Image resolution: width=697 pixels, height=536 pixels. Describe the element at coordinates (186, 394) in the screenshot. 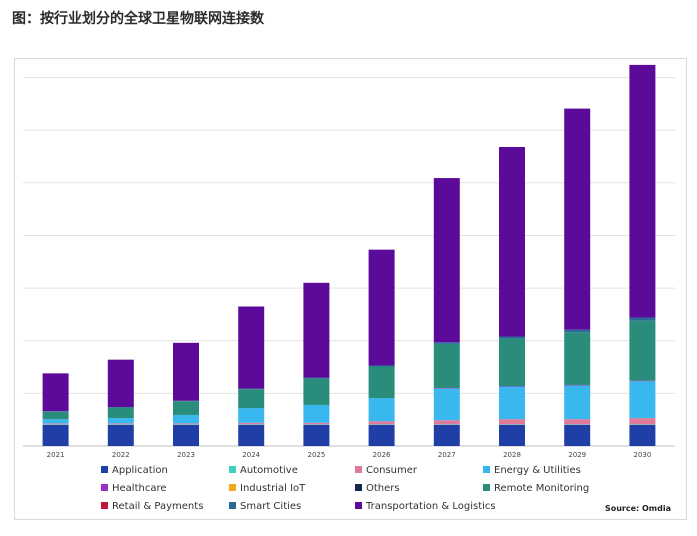

I see `bar-stack-2023` at that location.